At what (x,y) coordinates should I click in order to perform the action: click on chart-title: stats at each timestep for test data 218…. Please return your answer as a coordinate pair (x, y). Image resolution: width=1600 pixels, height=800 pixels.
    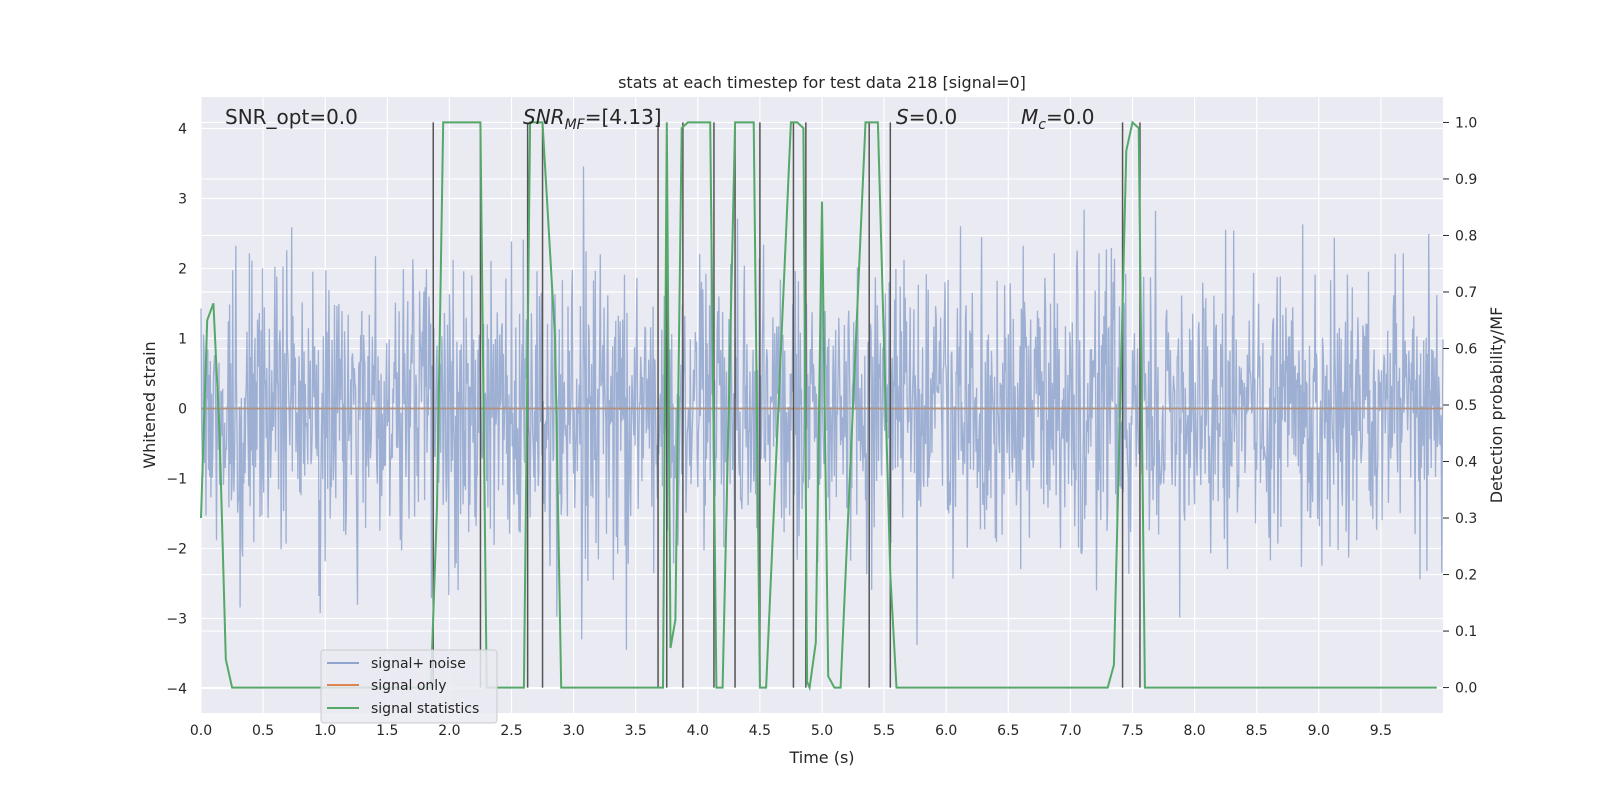
    Looking at the image, I should click on (822, 82).